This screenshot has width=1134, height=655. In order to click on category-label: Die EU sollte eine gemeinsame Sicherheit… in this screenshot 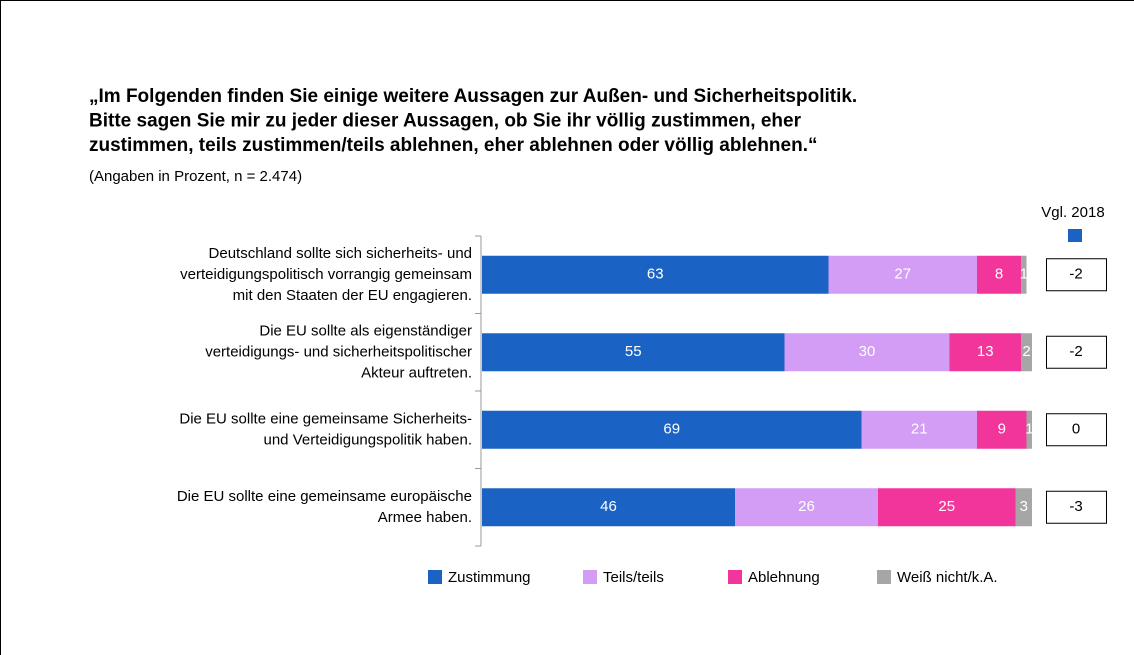, I will do `click(325, 429)`.